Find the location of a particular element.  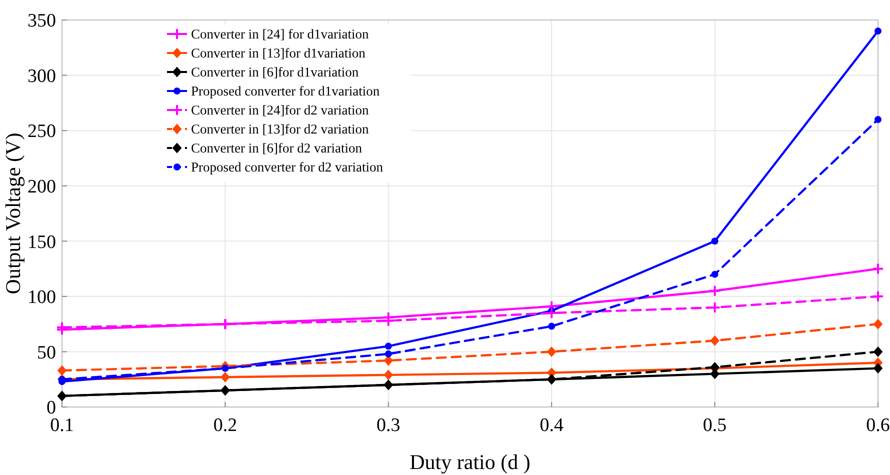

x-tick-label: 0.6 is located at coordinates (878, 425).